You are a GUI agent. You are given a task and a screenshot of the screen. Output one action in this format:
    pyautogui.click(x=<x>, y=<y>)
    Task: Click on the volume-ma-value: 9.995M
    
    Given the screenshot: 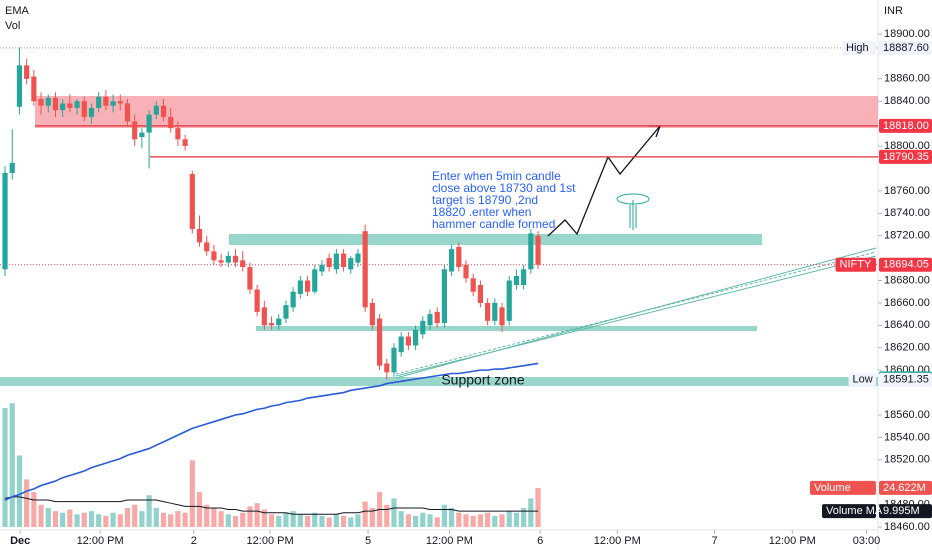 What is the action you would take?
    pyautogui.click(x=901, y=511)
    